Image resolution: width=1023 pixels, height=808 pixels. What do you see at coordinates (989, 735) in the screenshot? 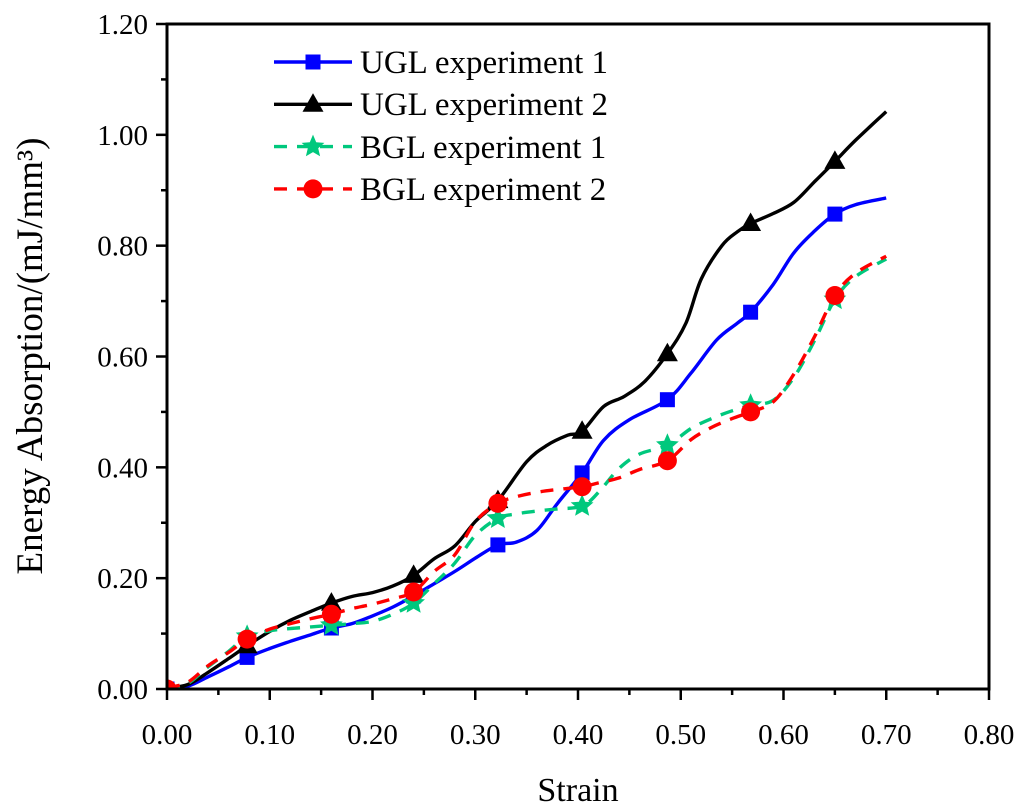
I see `x-tick-label: 0.80` at bounding box center [989, 735].